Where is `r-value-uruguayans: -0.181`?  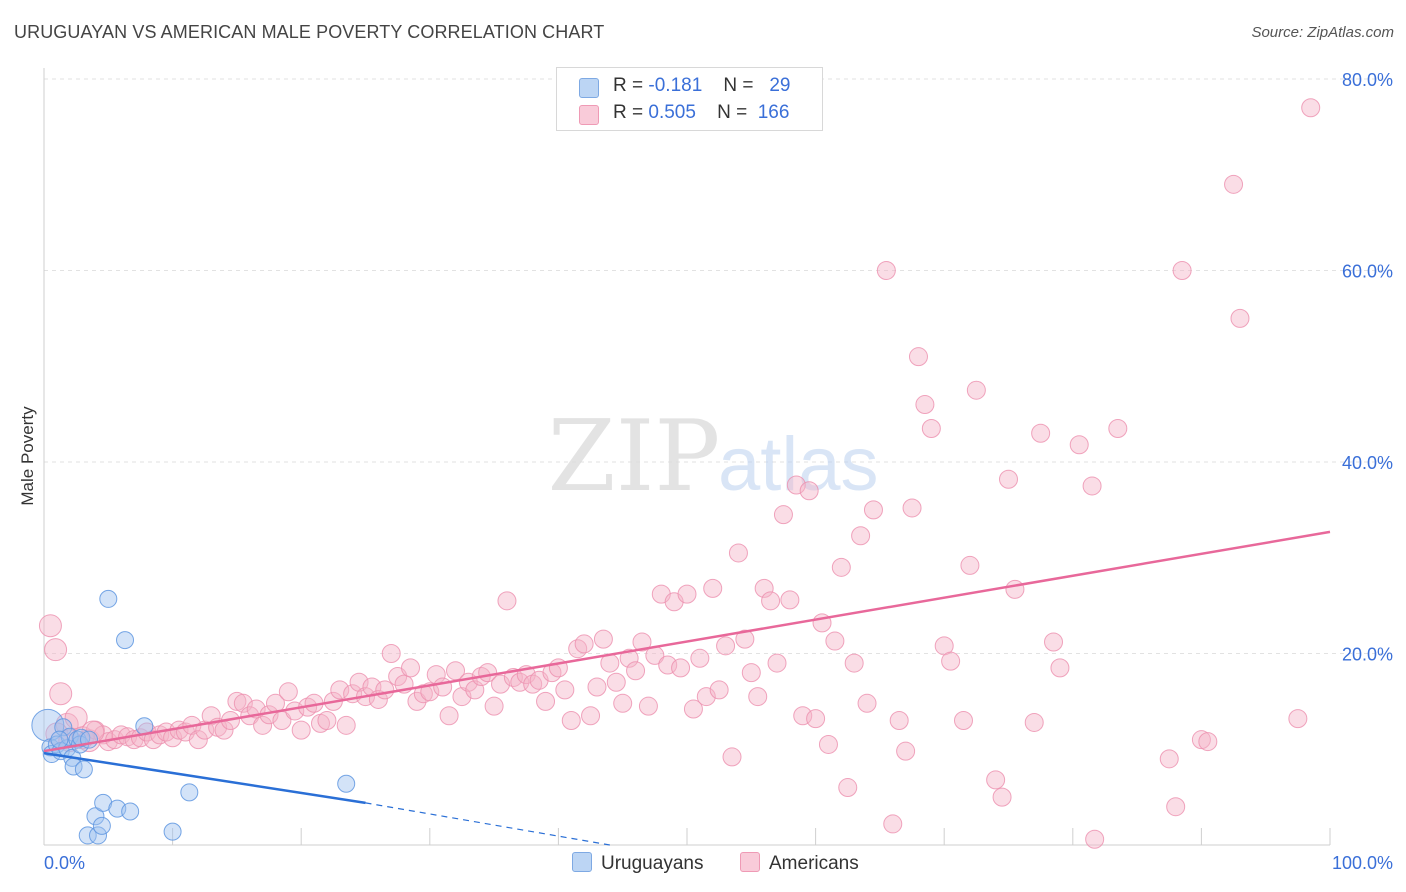 r-value-uruguayans: -0.181 is located at coordinates (675, 85).